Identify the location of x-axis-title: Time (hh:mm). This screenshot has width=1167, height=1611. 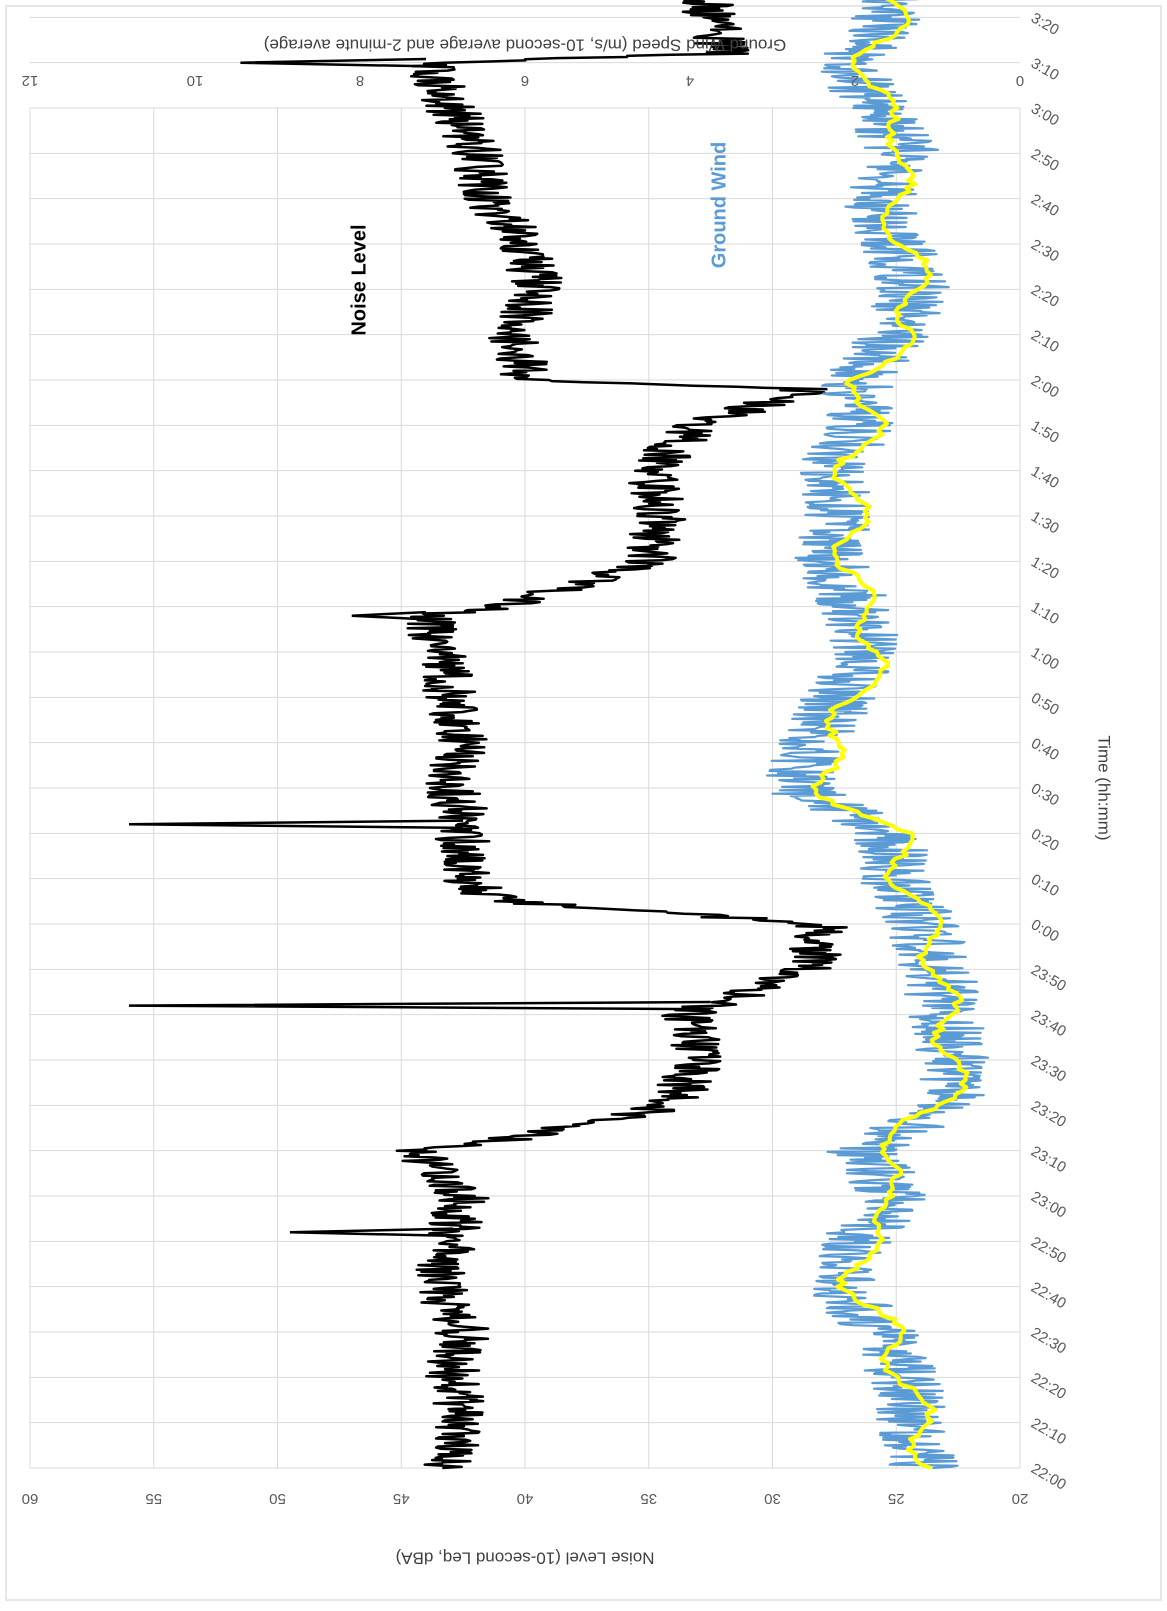
(1104, 787).